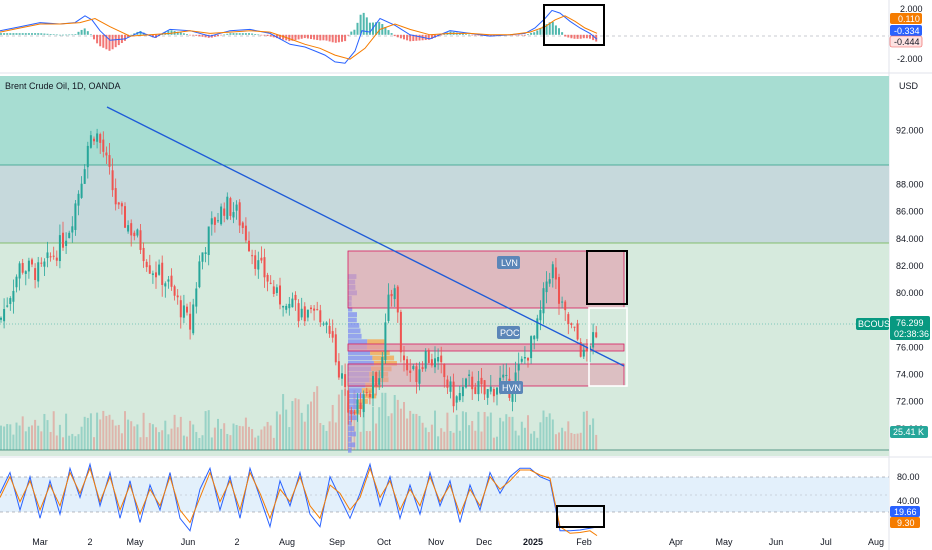  What do you see at coordinates (910, 293) in the screenshot?
I see `price-tick: 80.000` at bounding box center [910, 293].